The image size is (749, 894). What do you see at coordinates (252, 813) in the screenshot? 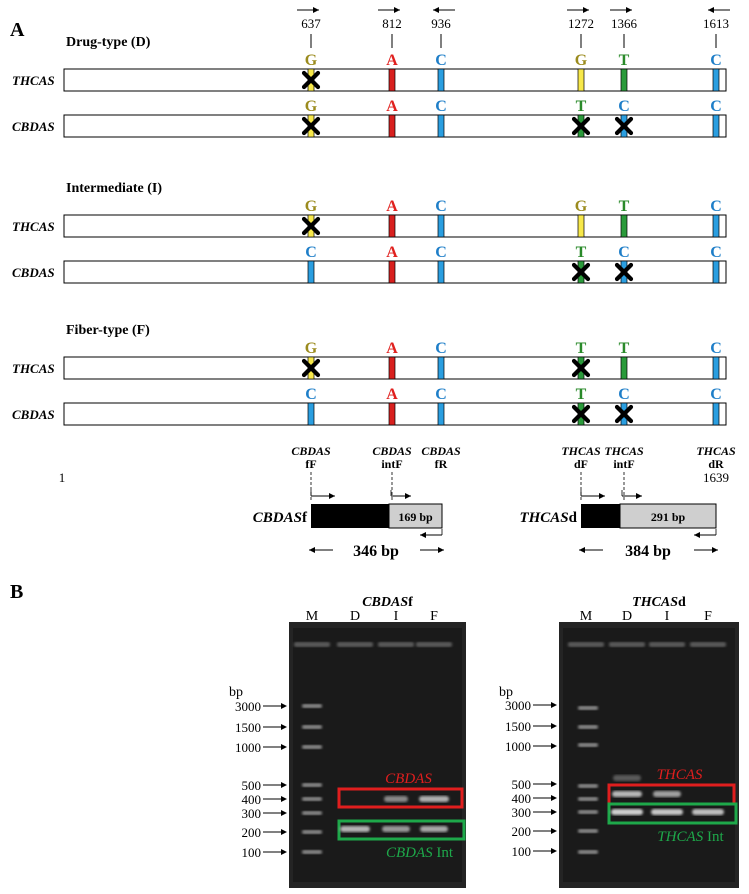
I see `ladder-size-label: 300` at bounding box center [252, 813].